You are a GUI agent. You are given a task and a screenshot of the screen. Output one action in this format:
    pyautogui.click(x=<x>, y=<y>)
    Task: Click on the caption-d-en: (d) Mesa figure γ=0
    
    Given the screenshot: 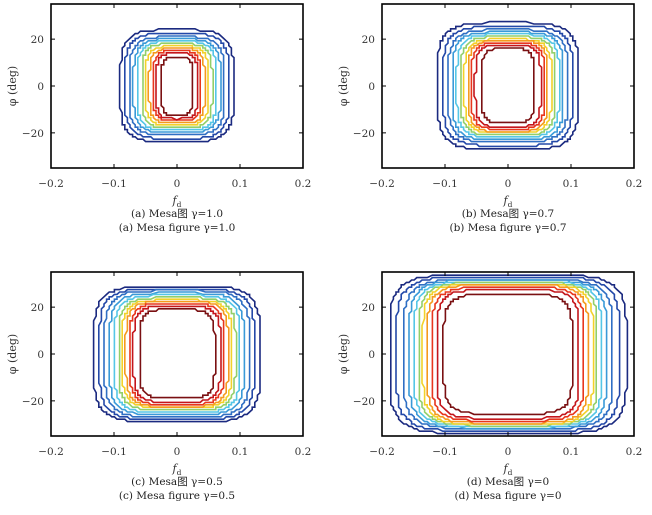 What is the action you would take?
    pyautogui.click(x=508, y=496)
    